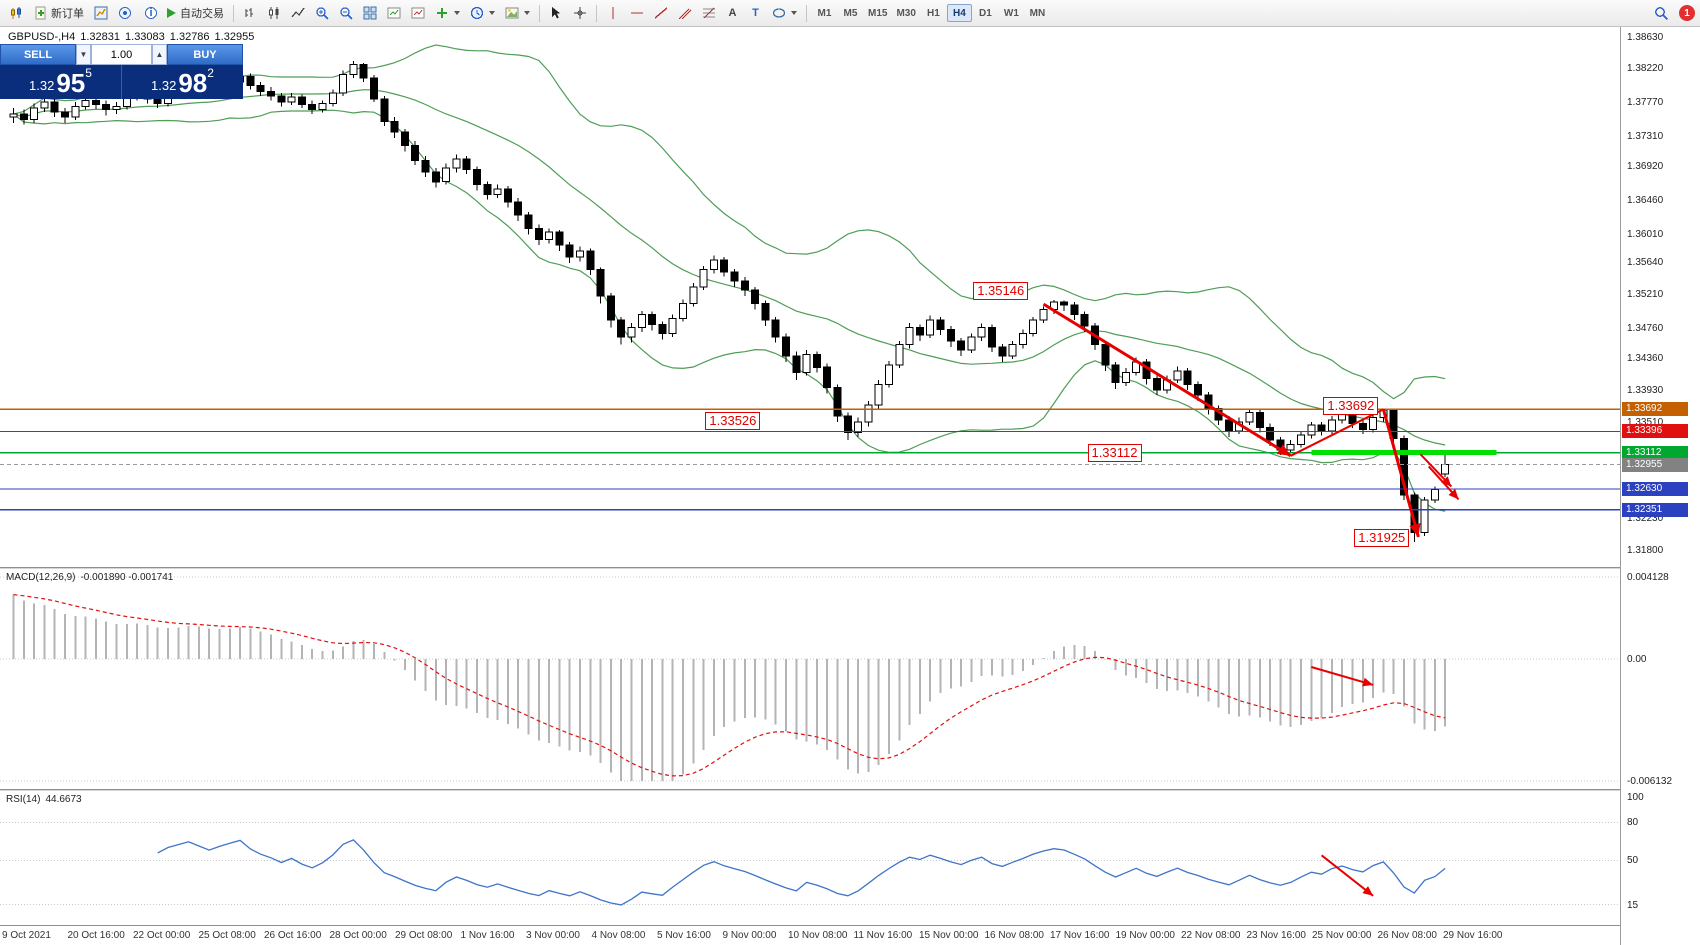  I want to click on chart-shift-button, so click(418, 13).